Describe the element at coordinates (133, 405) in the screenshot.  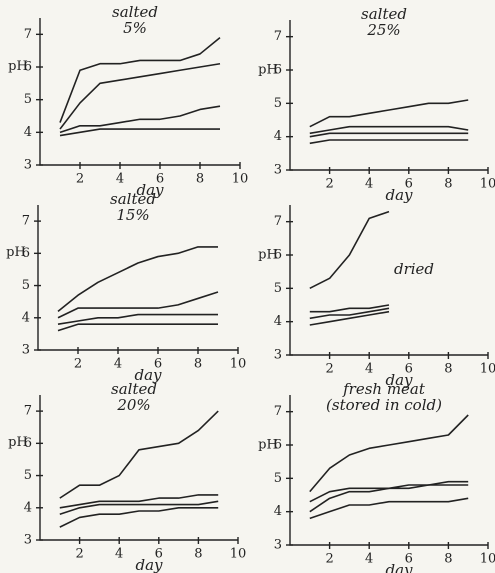
I see `chart-subtitle: 20%` at that location.